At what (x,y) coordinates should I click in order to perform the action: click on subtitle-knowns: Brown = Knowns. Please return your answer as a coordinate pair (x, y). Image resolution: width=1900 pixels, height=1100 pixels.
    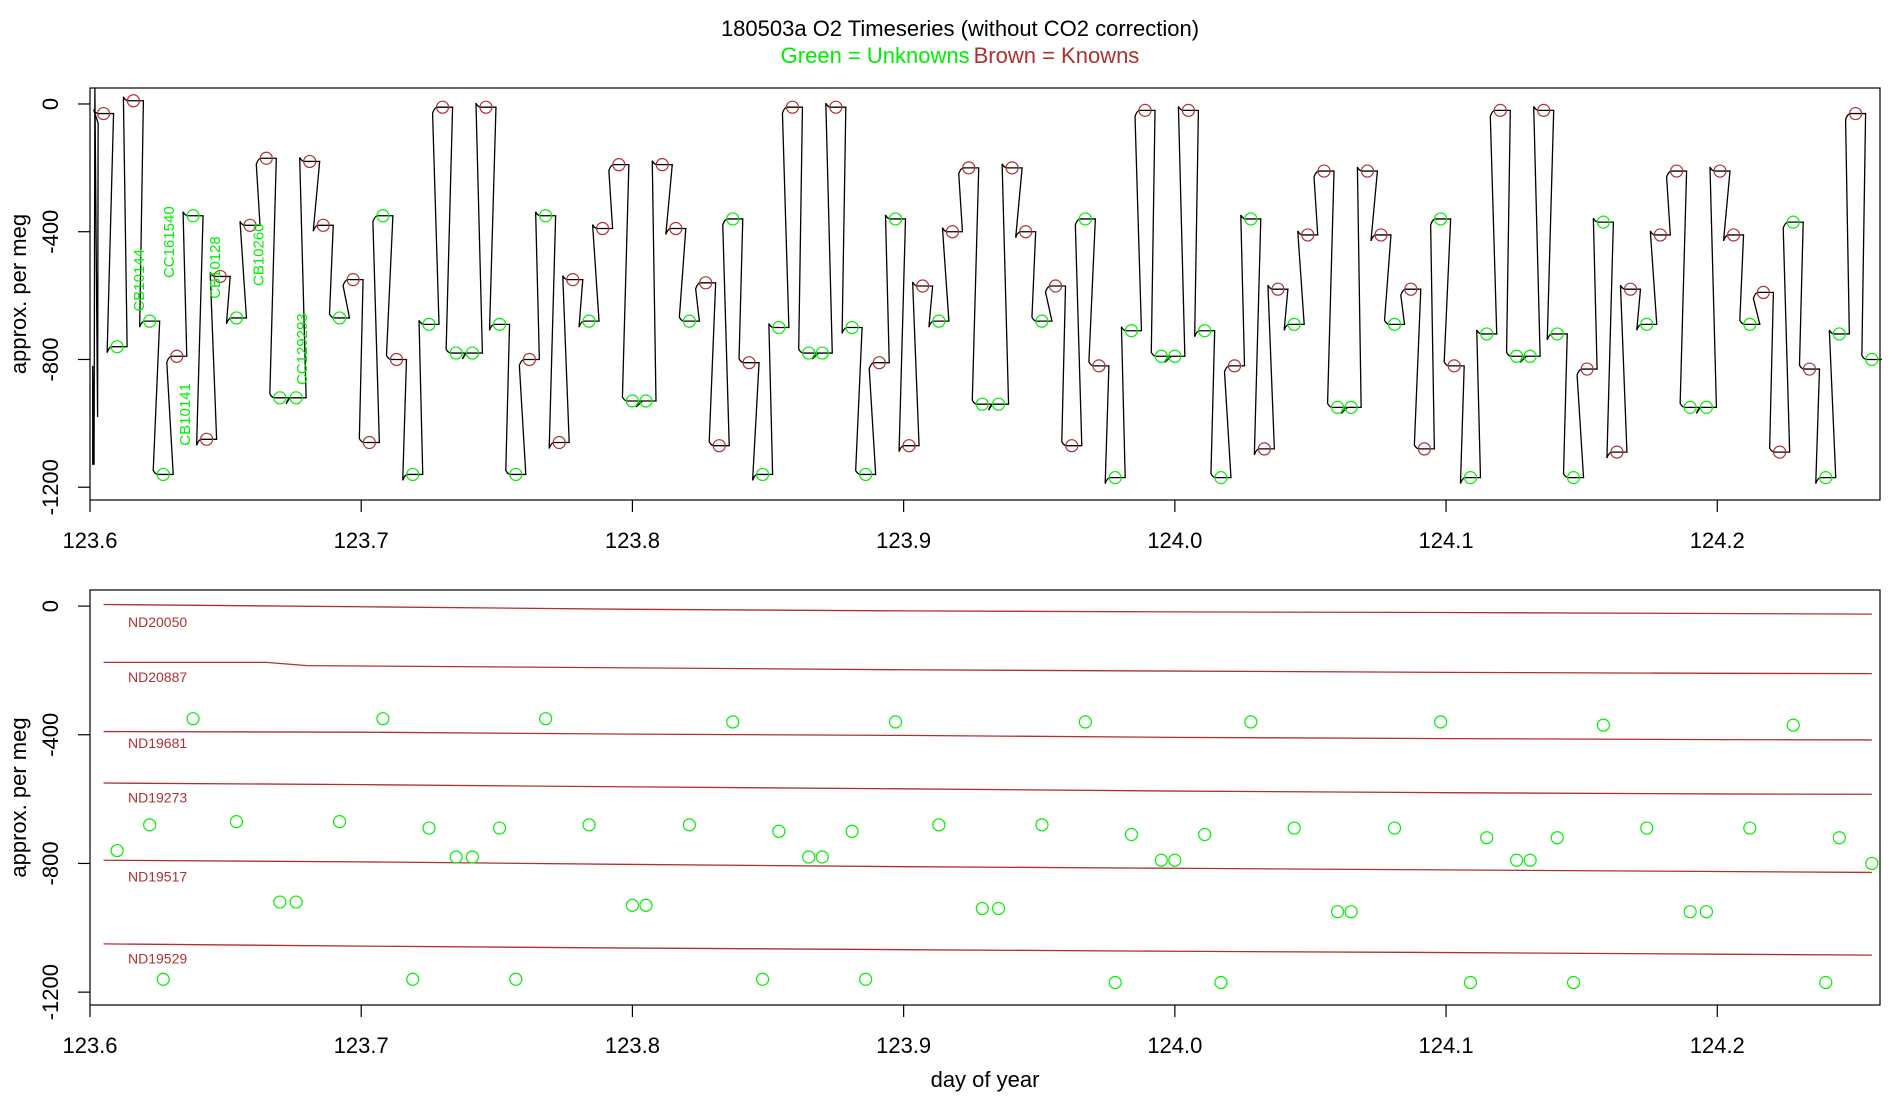
    Looking at the image, I should click on (1057, 55).